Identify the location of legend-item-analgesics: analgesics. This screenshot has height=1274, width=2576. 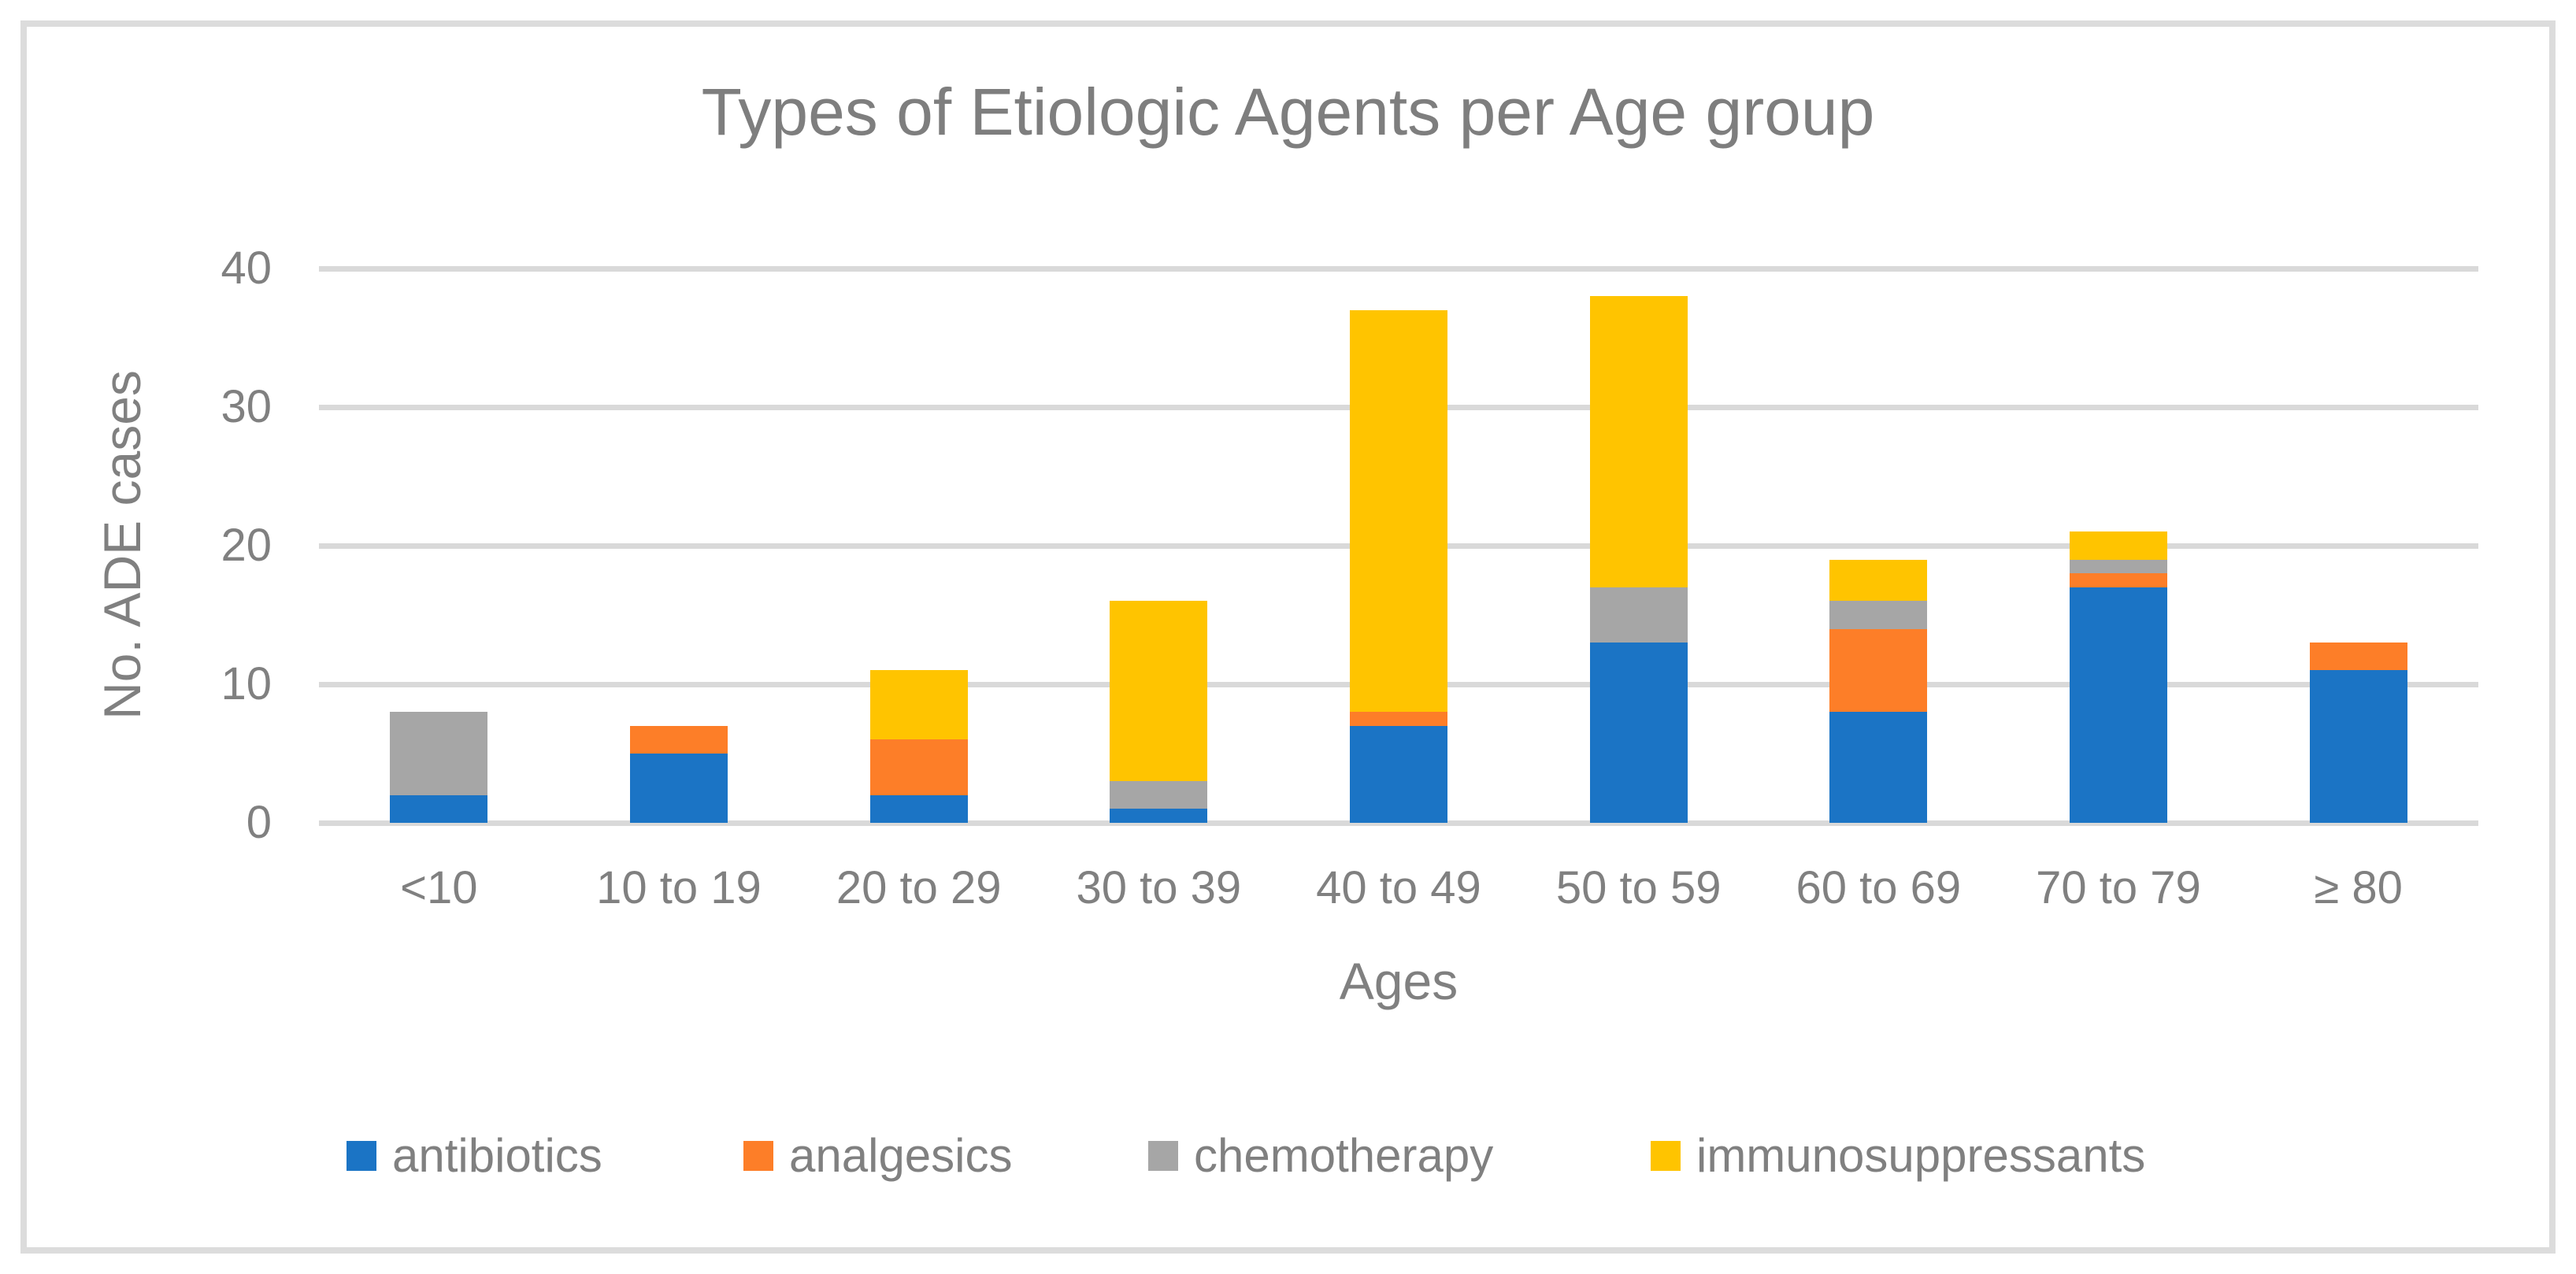
(878, 1156).